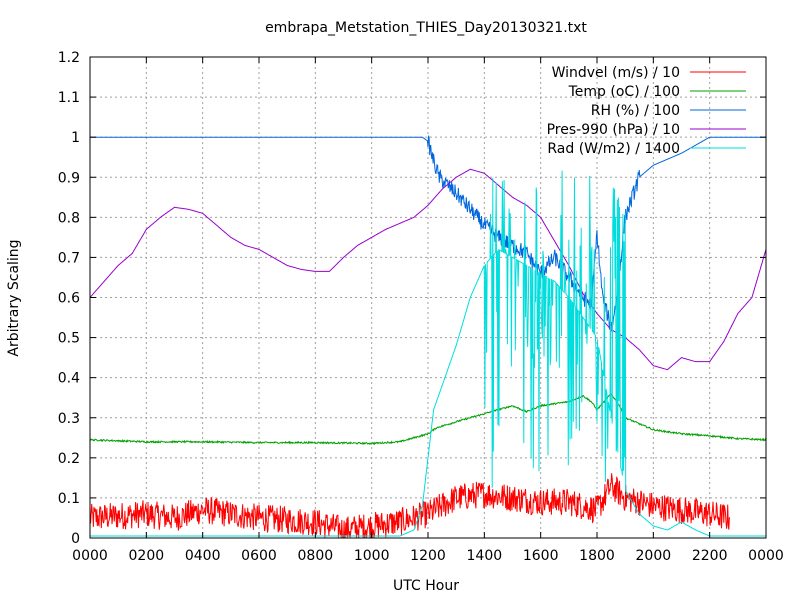  I want to click on x-tick-label: 1800, so click(597, 556).